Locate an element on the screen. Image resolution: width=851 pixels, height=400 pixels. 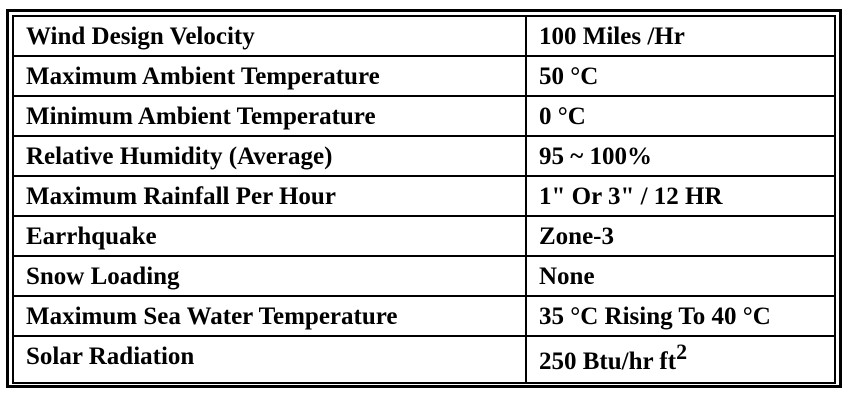
value-cell: 1" Or 3" / 12 HR is located at coordinates (680, 196).